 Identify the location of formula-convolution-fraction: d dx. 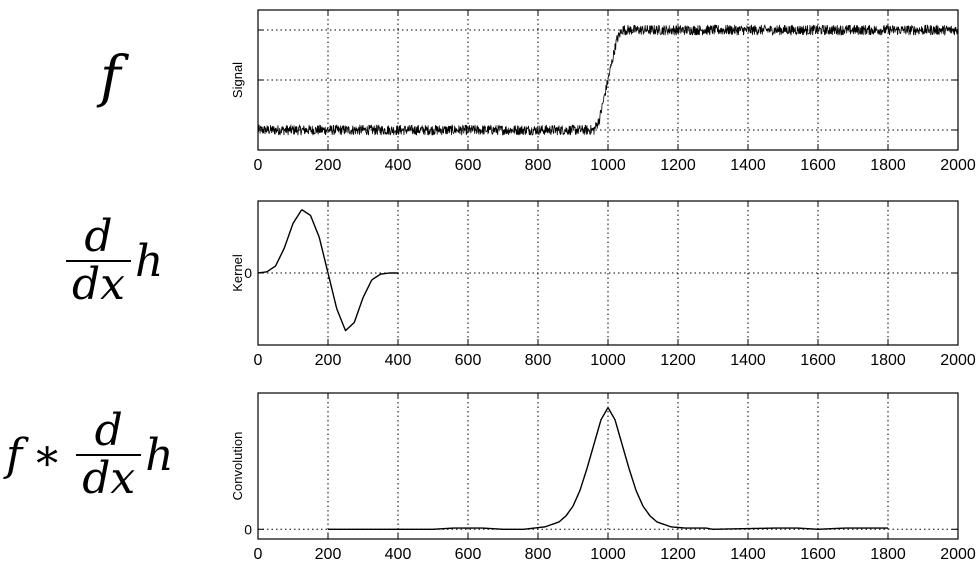
(109, 453).